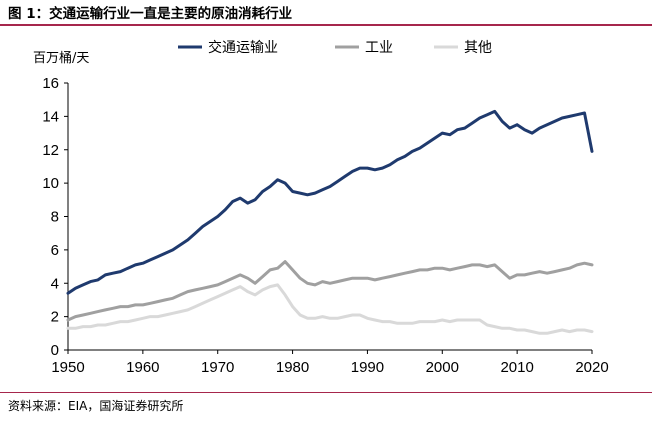 This screenshot has height=435, width=652. What do you see at coordinates (326, 25) in the screenshot?
I see `title-divider` at bounding box center [326, 25].